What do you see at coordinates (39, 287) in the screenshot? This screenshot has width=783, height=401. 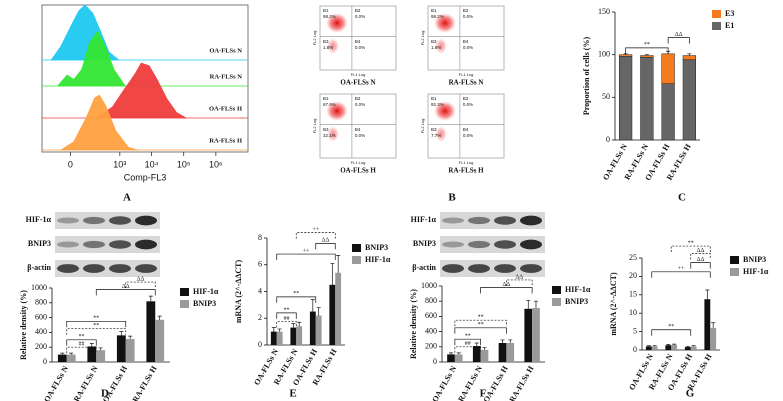 I see `y-tick-label: 1000` at bounding box center [39, 287].